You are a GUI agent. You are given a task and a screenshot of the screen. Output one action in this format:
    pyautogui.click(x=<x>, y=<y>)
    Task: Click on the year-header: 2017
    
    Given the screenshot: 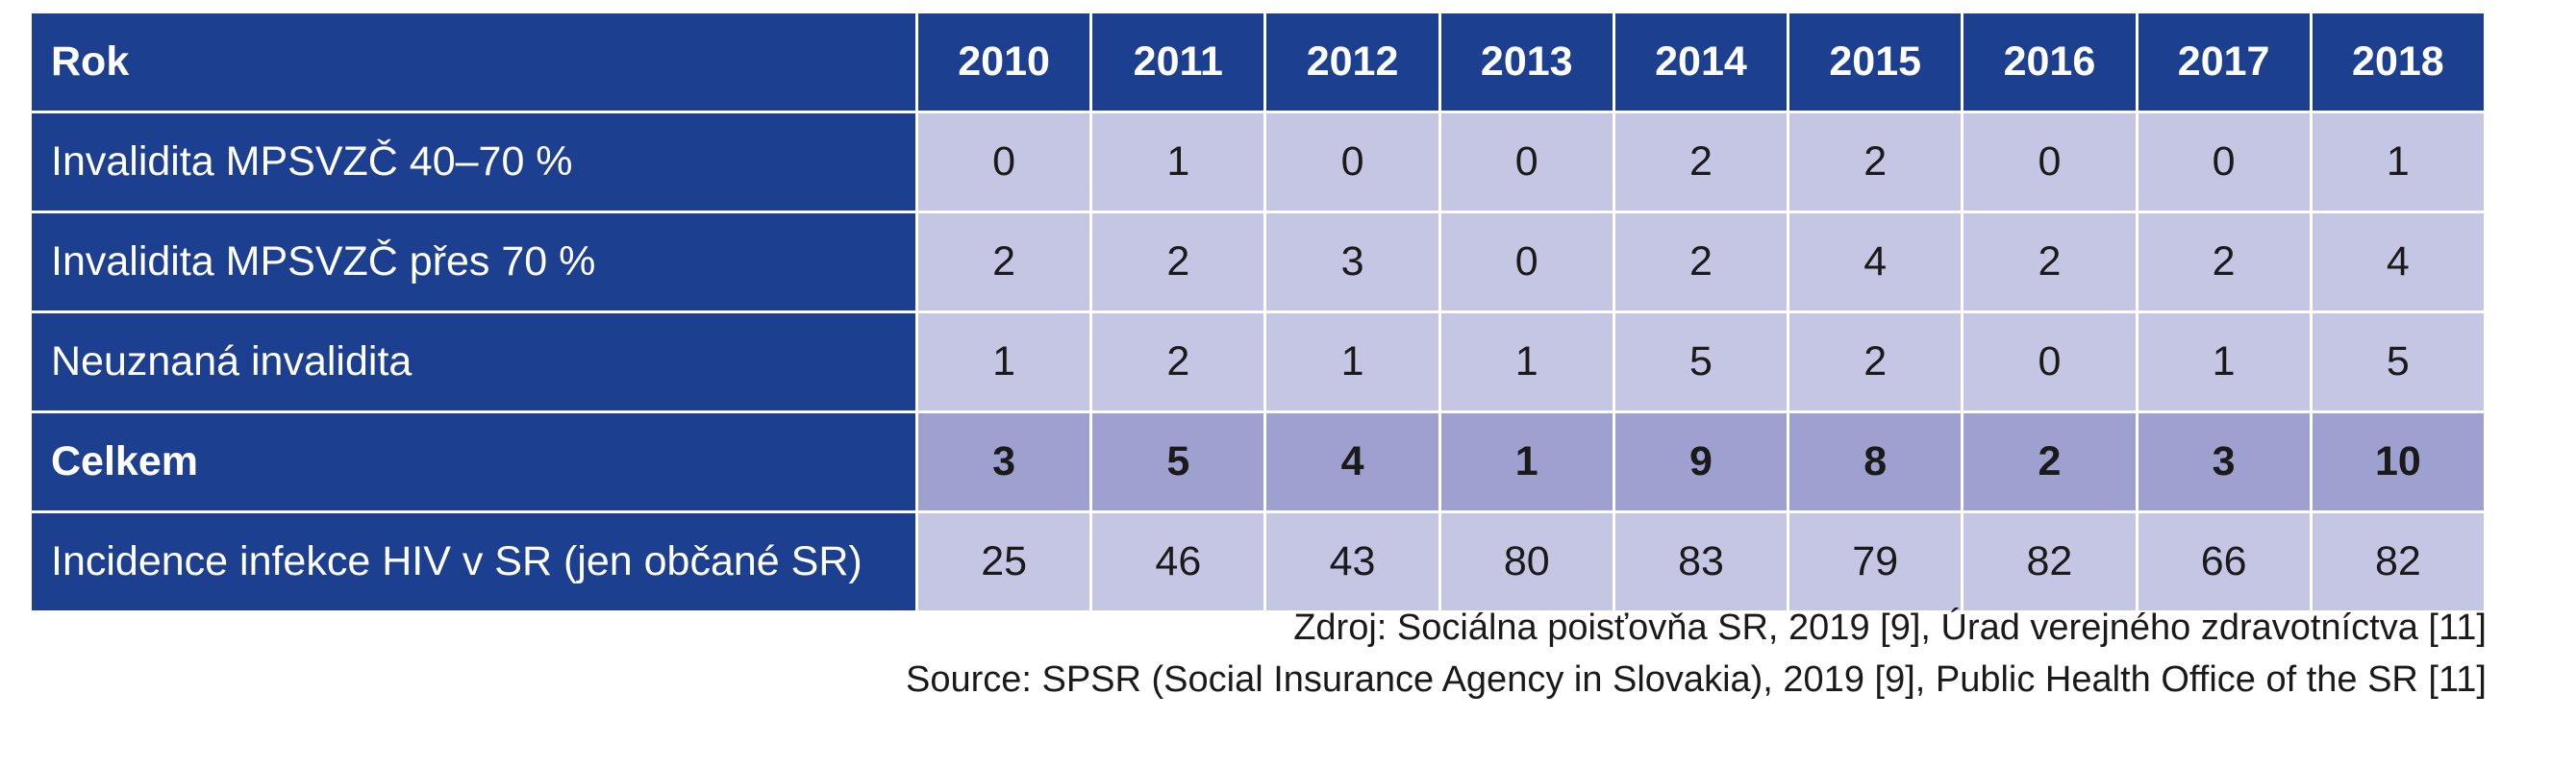 What is the action you would take?
    pyautogui.click(x=2224, y=62)
    